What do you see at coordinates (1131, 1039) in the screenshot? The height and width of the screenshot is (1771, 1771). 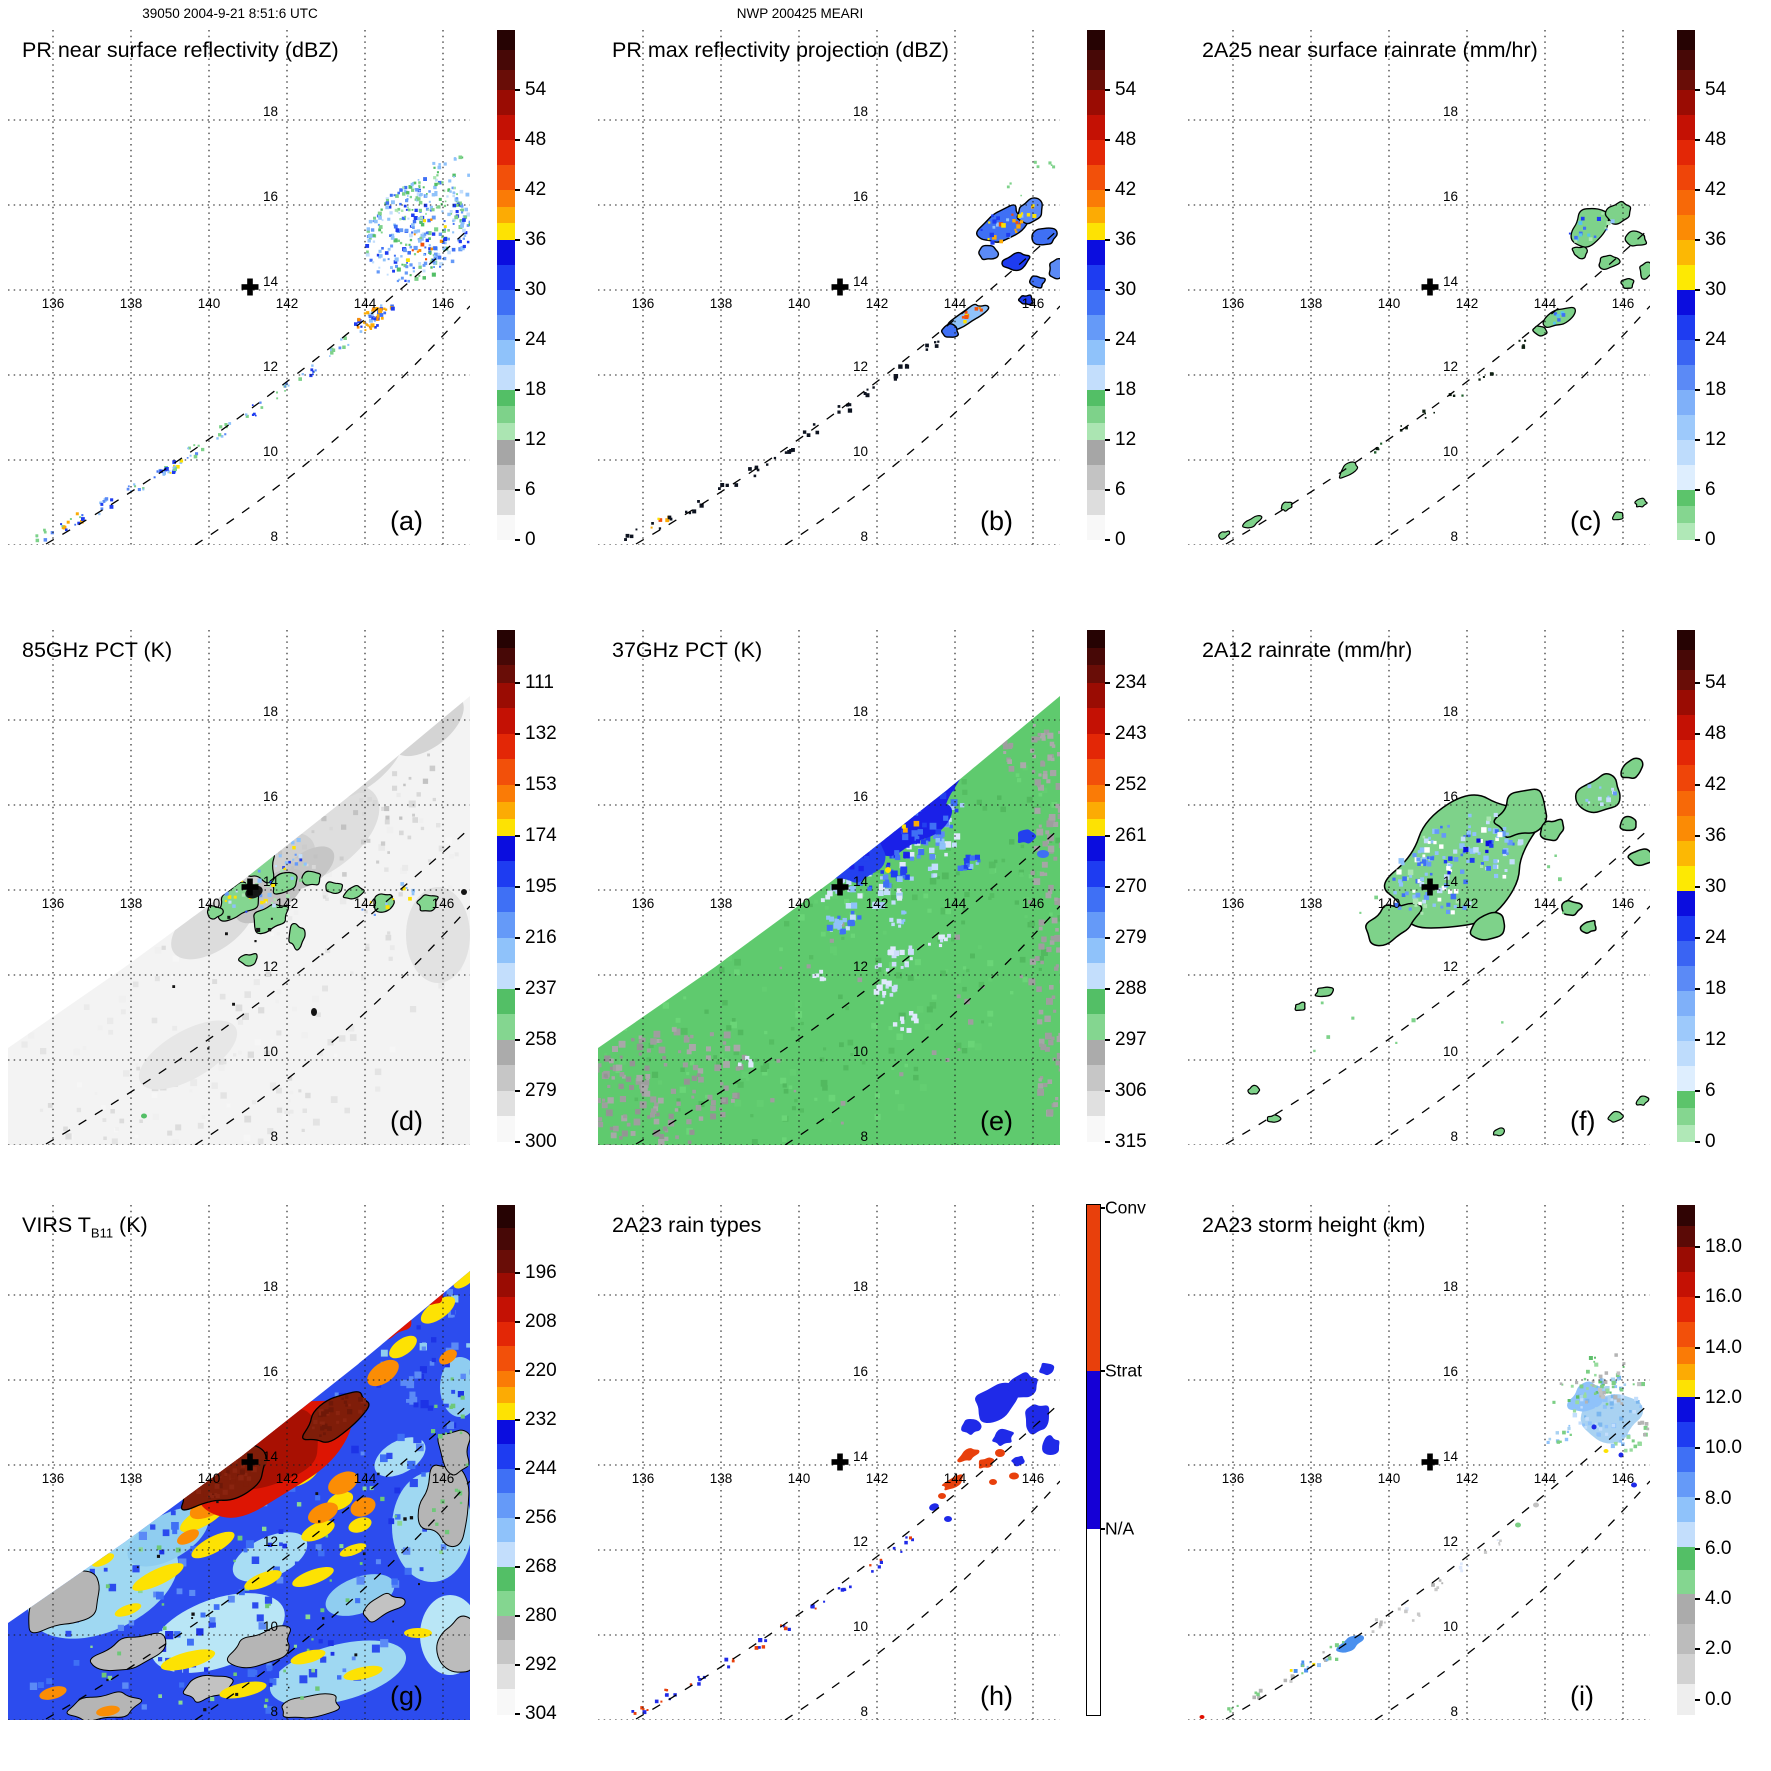 I see `colorbar-tick-label: 297` at bounding box center [1131, 1039].